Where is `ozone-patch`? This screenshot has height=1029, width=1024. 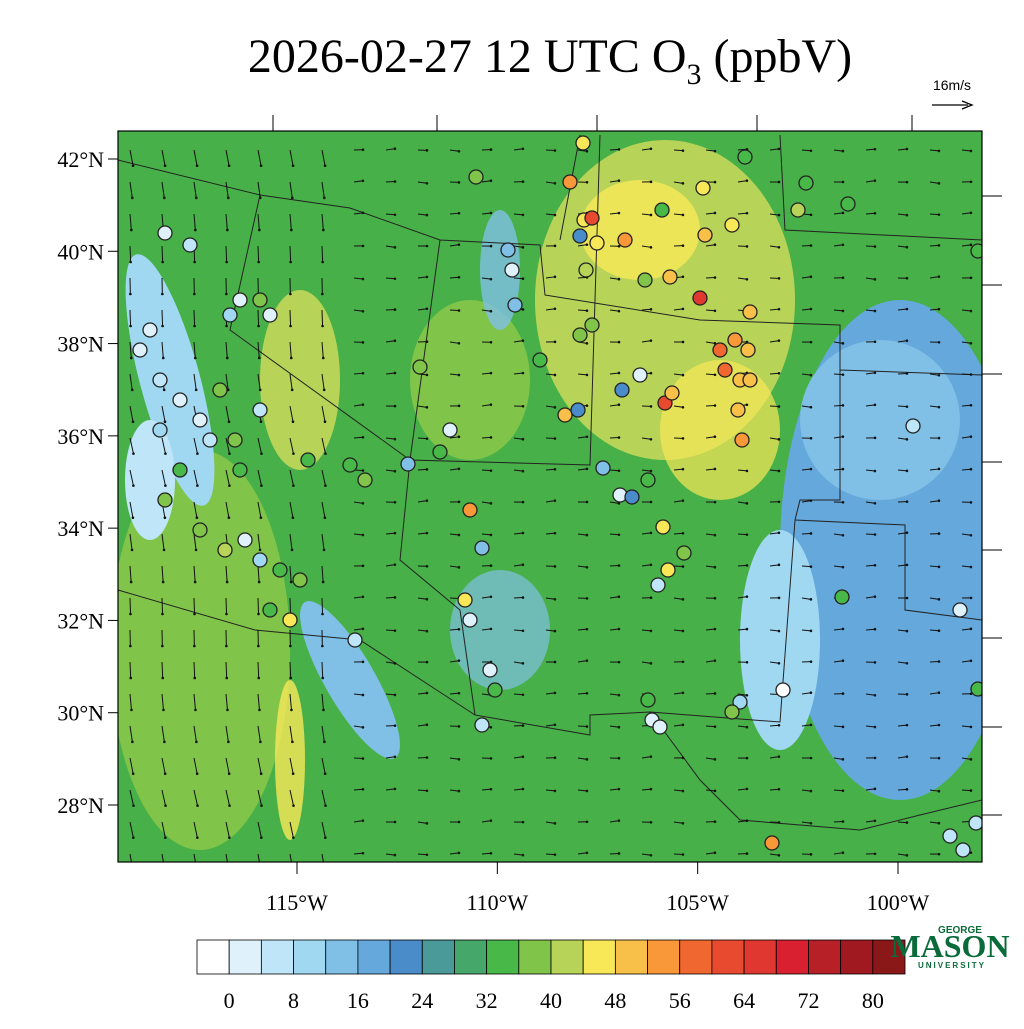 ozone-patch is located at coordinates (880, 420).